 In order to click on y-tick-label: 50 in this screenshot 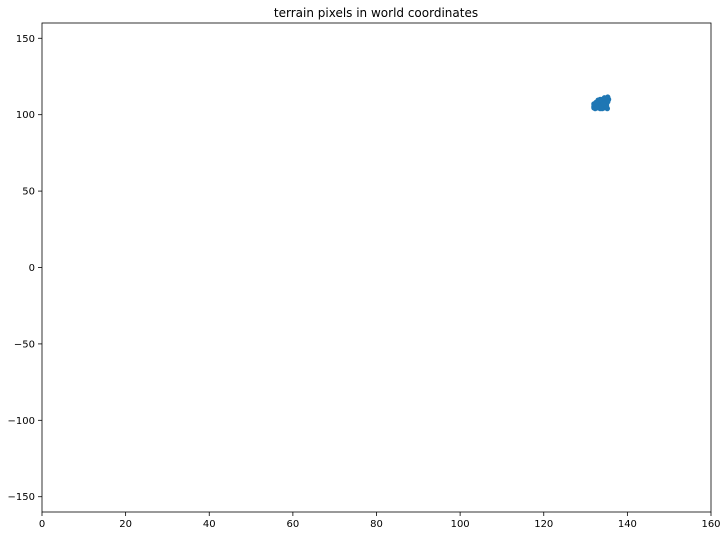, I will do `click(28, 192)`.